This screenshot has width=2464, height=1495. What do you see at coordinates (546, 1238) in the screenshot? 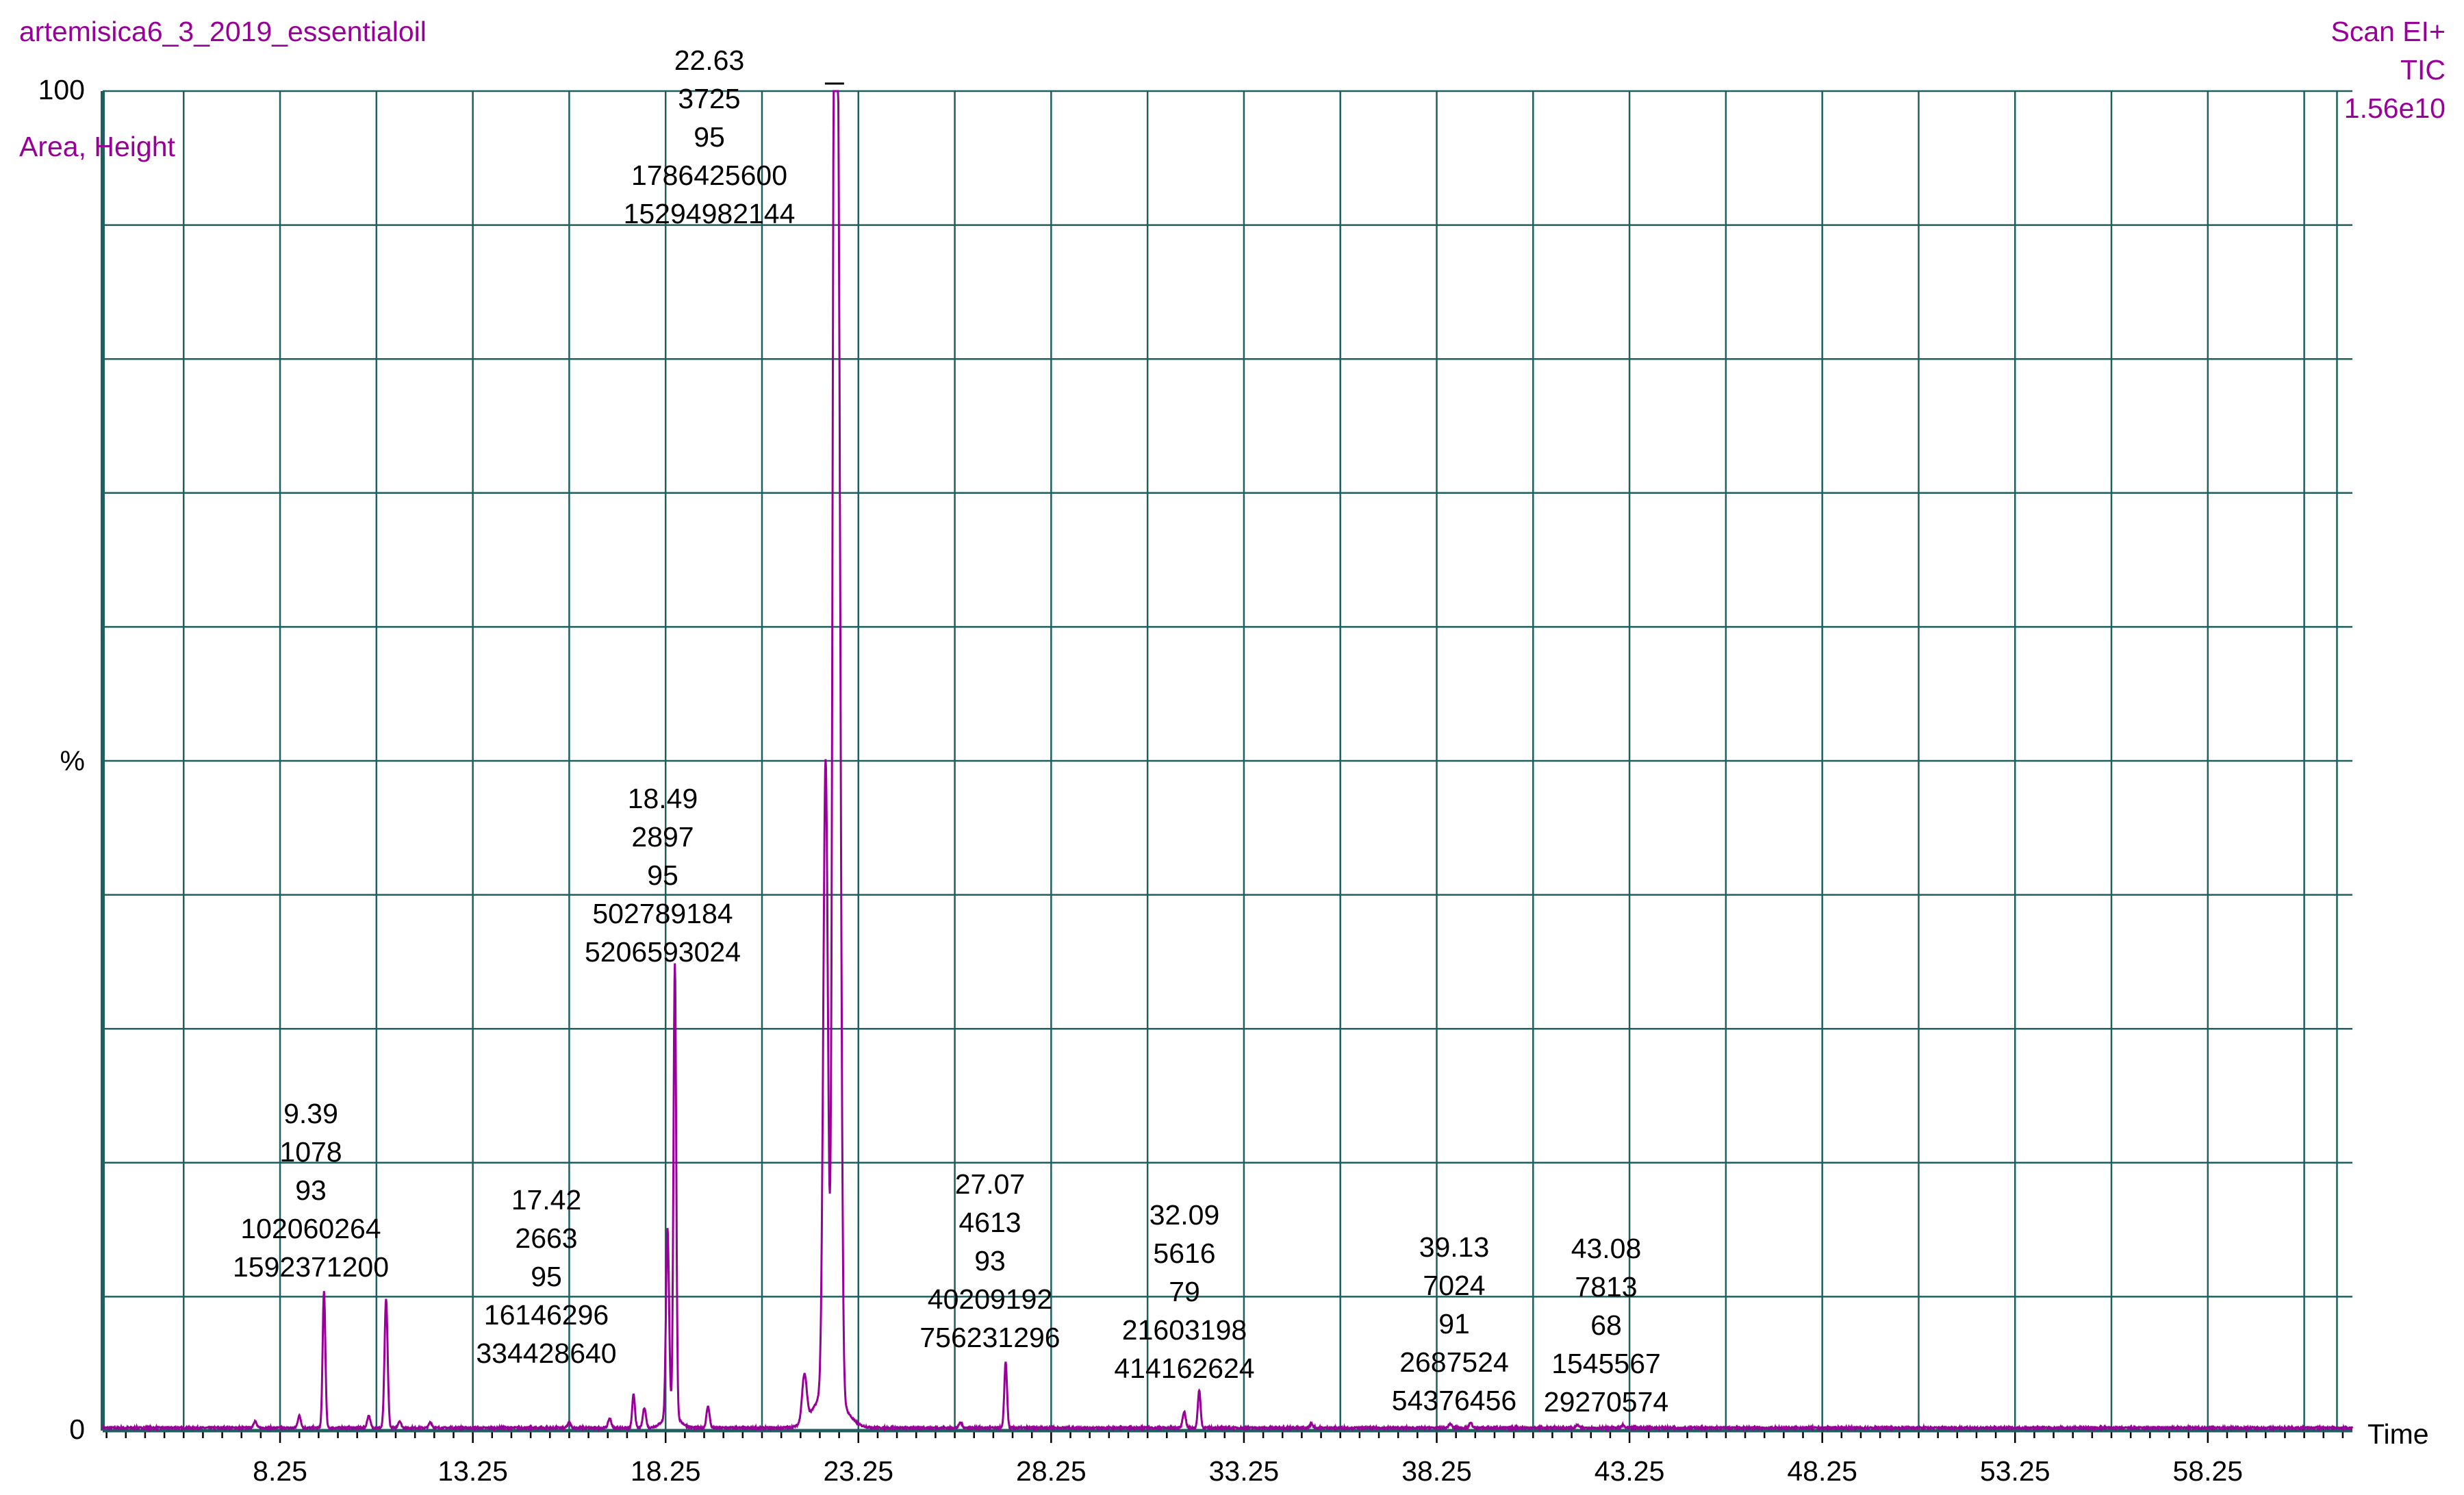
I see `peak-annotation-line: 2663` at bounding box center [546, 1238].